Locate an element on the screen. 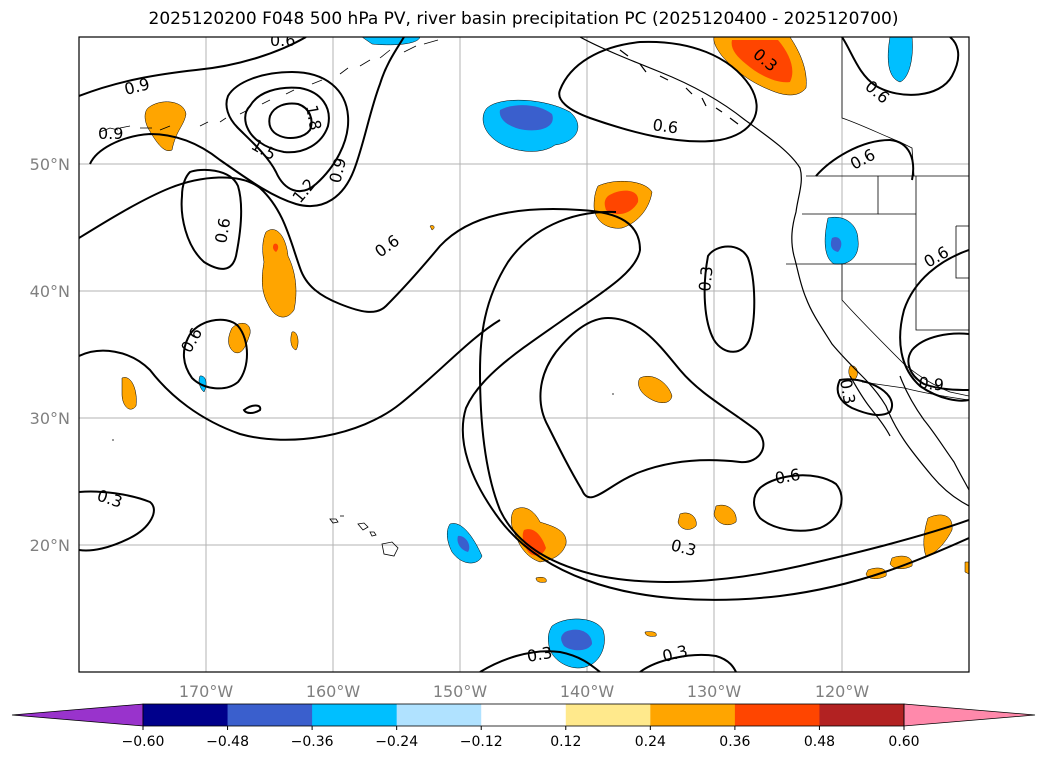 The height and width of the screenshot is (765, 1047). lat-tick-label: 50°N is located at coordinates (50, 164).